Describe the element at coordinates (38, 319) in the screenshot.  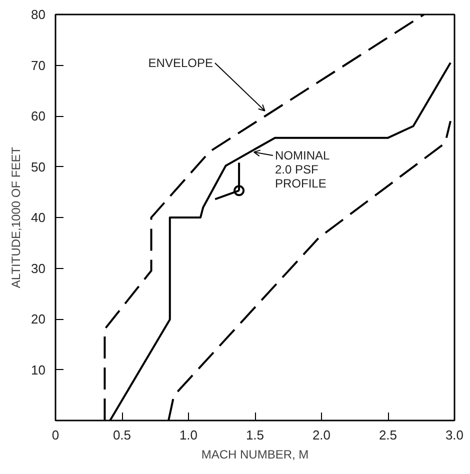
I see `y-tick-label: 20` at that location.